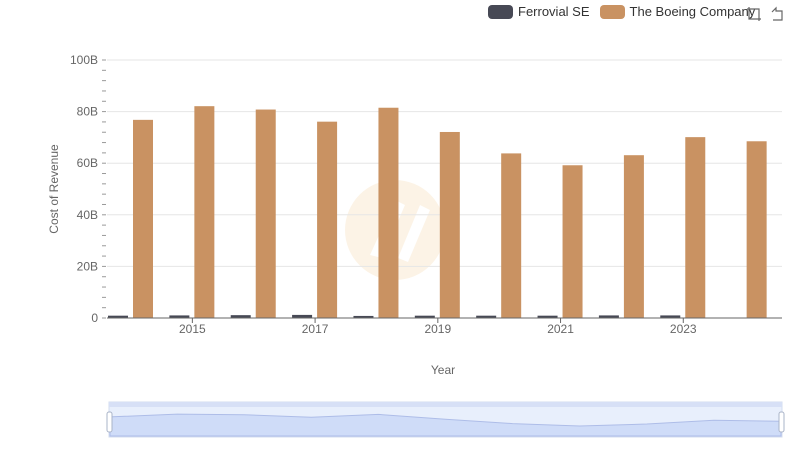 This screenshot has height=461, width=800. I want to click on legend-item-boeing: The Boeing Company, so click(677, 11).